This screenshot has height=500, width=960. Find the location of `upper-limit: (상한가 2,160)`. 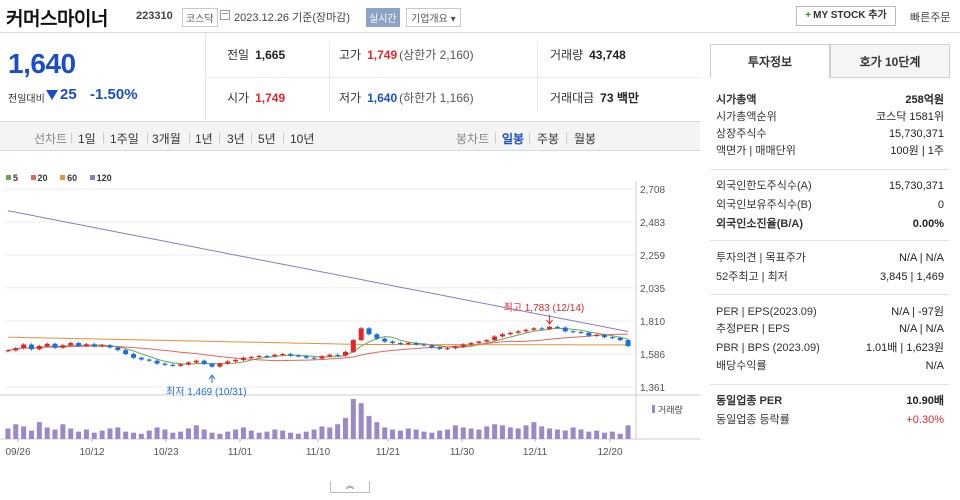

upper-limit: (상한가 2,160) is located at coordinates (436, 55).